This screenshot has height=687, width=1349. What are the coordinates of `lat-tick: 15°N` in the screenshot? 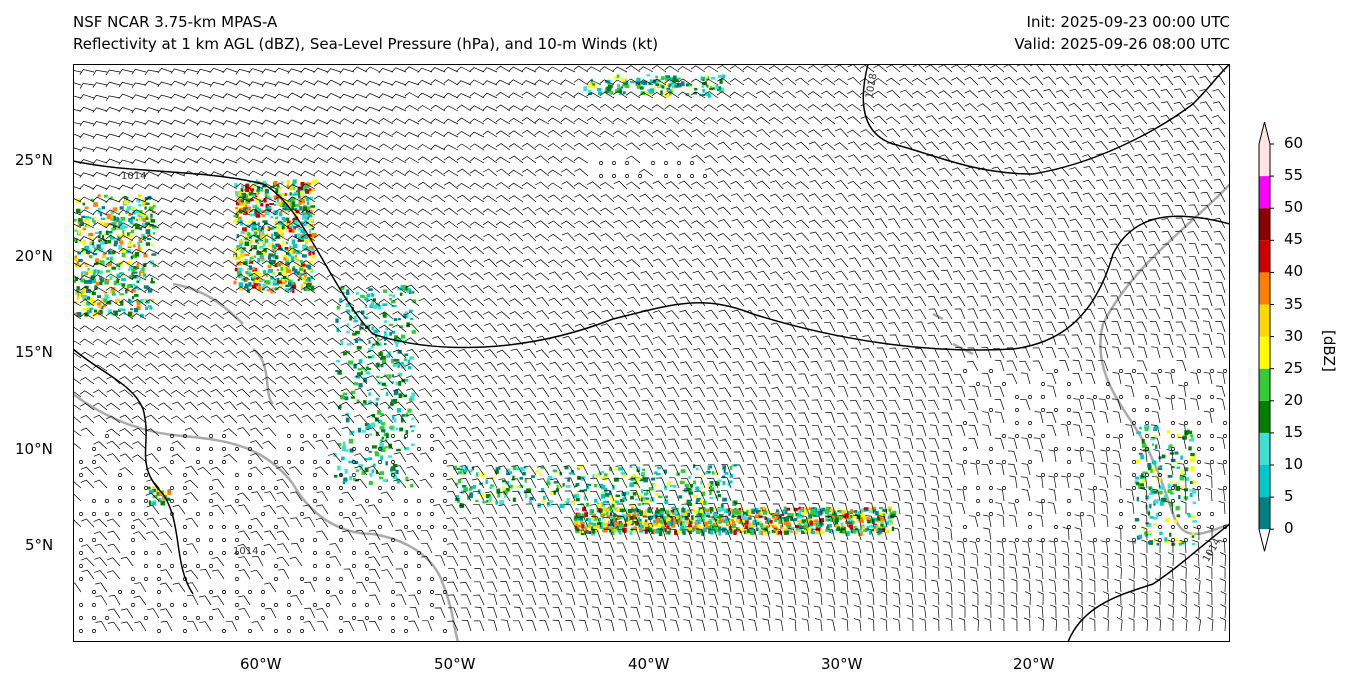 It's located at (34, 352).